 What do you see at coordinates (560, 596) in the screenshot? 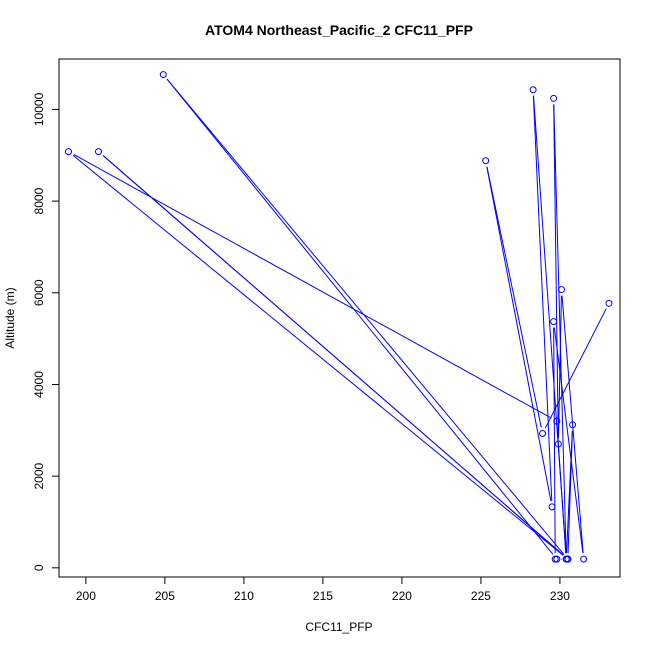
I see `x-tick-label: 230` at bounding box center [560, 596].